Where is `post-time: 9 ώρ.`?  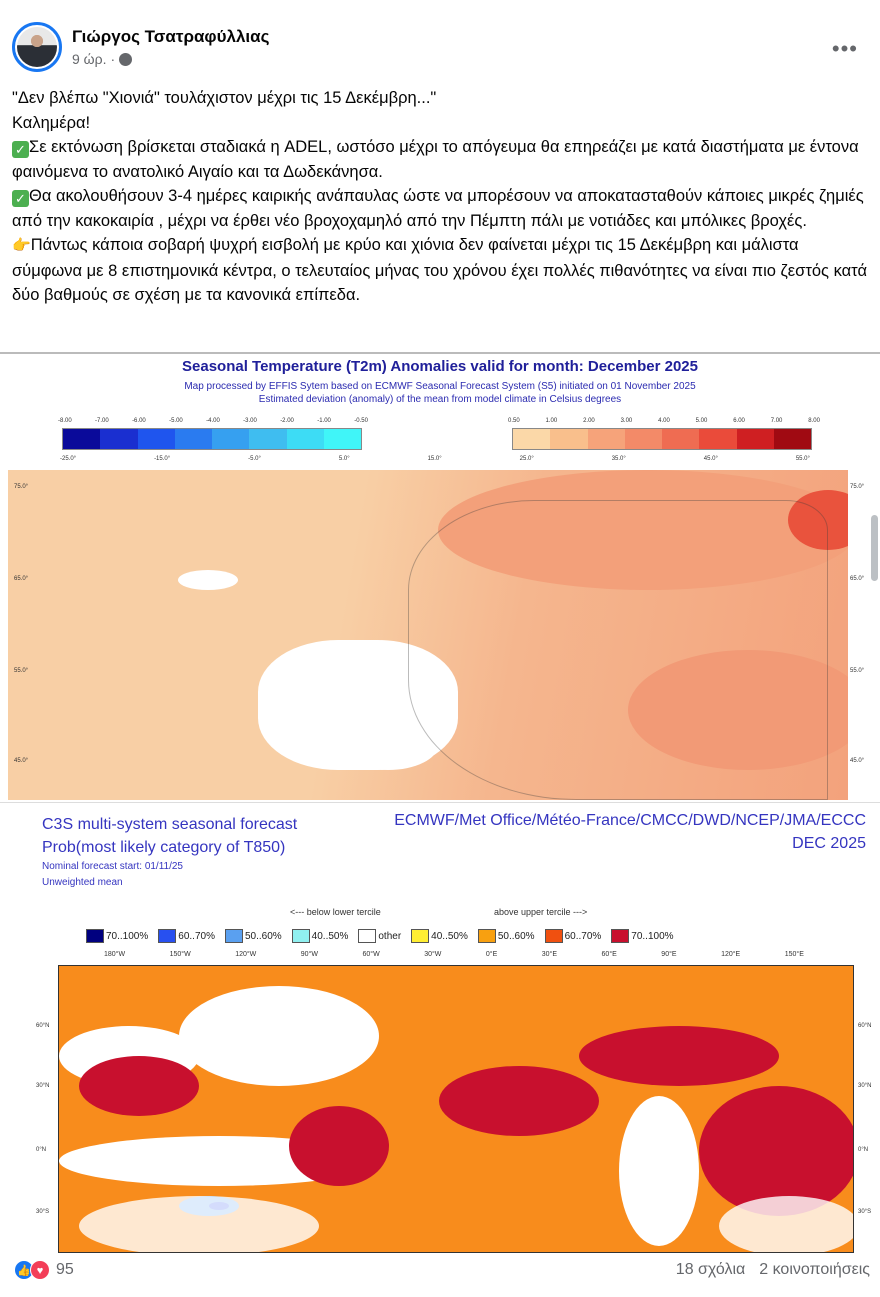
post-time: 9 ώρ. is located at coordinates (89, 59).